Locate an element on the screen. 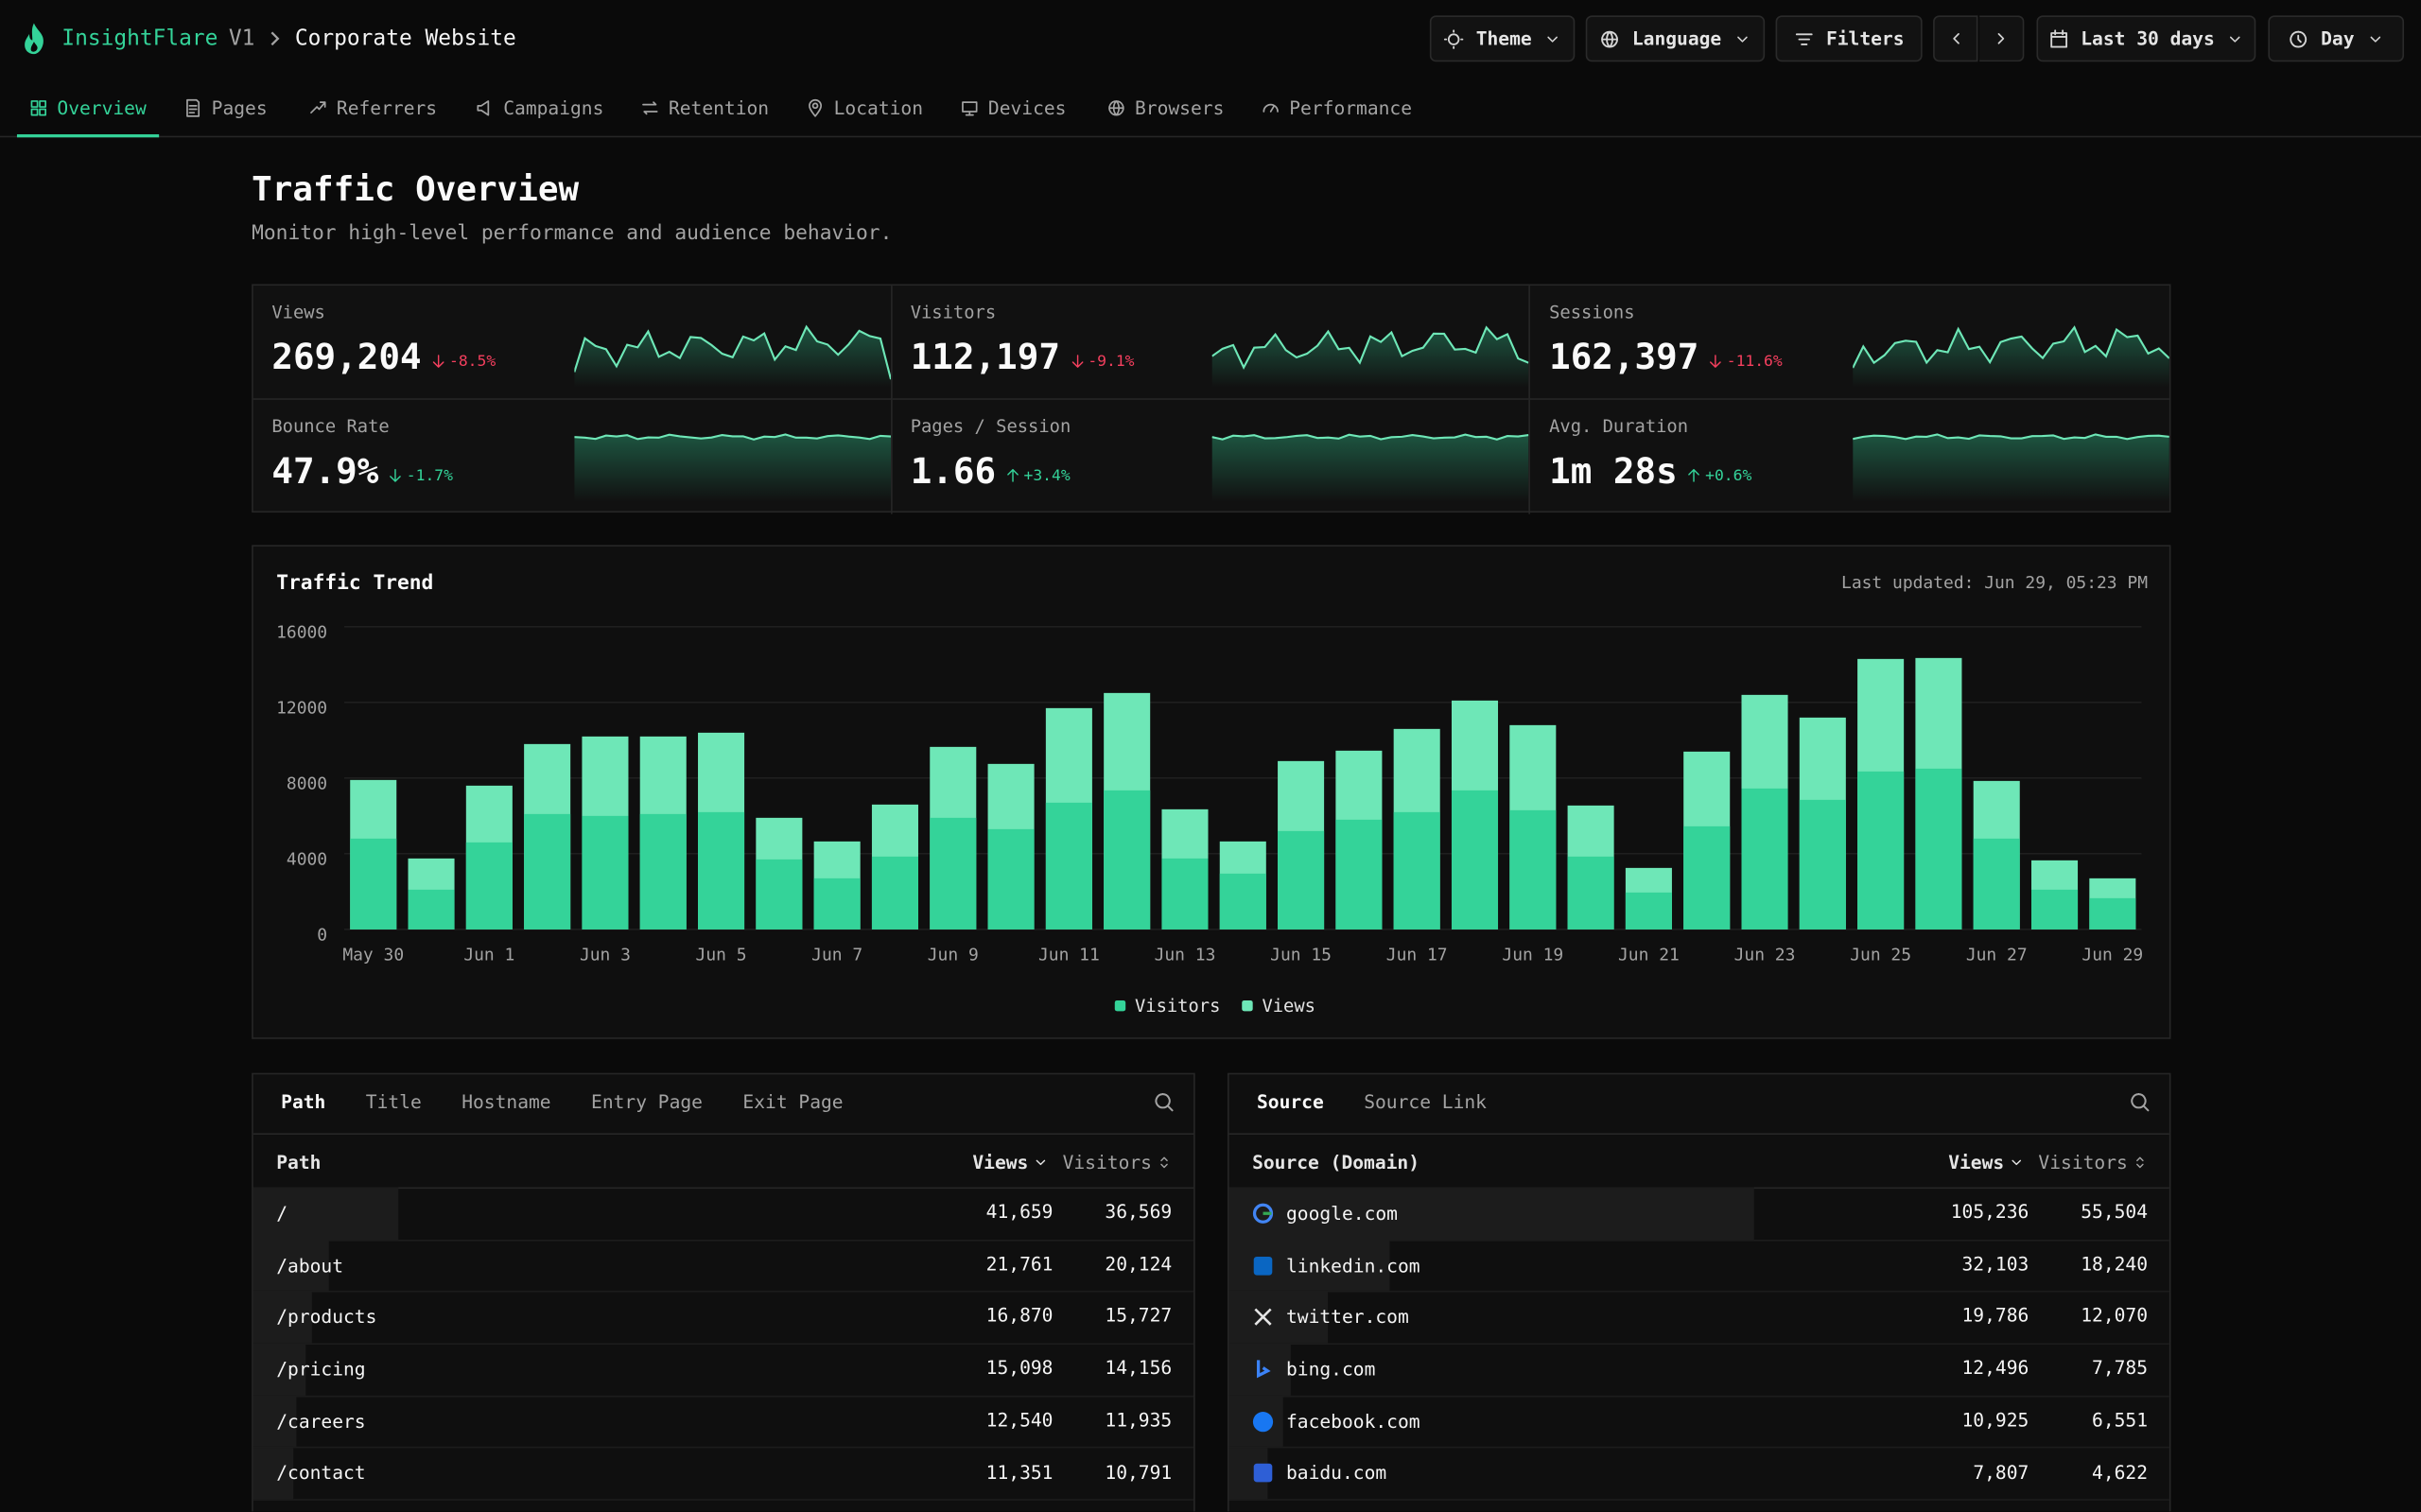 The width and height of the screenshot is (2421, 1512). divider is located at coordinates (1698, 1134).